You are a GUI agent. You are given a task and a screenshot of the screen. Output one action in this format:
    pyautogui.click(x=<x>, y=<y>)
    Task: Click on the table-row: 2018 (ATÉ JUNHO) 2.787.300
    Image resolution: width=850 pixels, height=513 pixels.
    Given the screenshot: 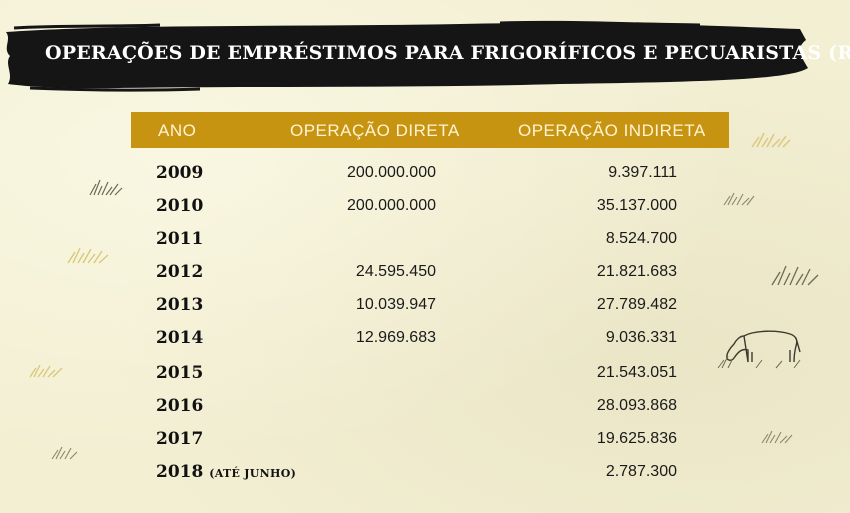 What is the action you would take?
    pyautogui.click(x=425, y=477)
    